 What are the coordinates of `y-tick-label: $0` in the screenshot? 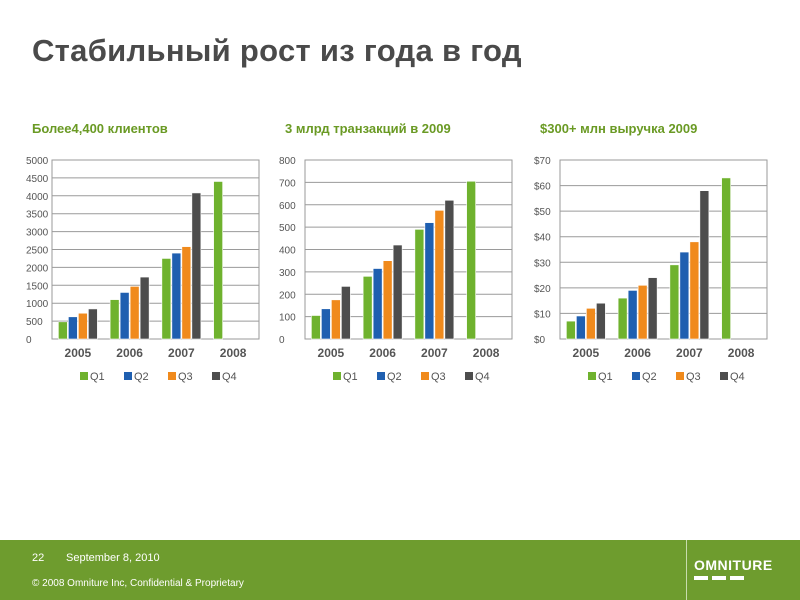 It's located at (540, 340).